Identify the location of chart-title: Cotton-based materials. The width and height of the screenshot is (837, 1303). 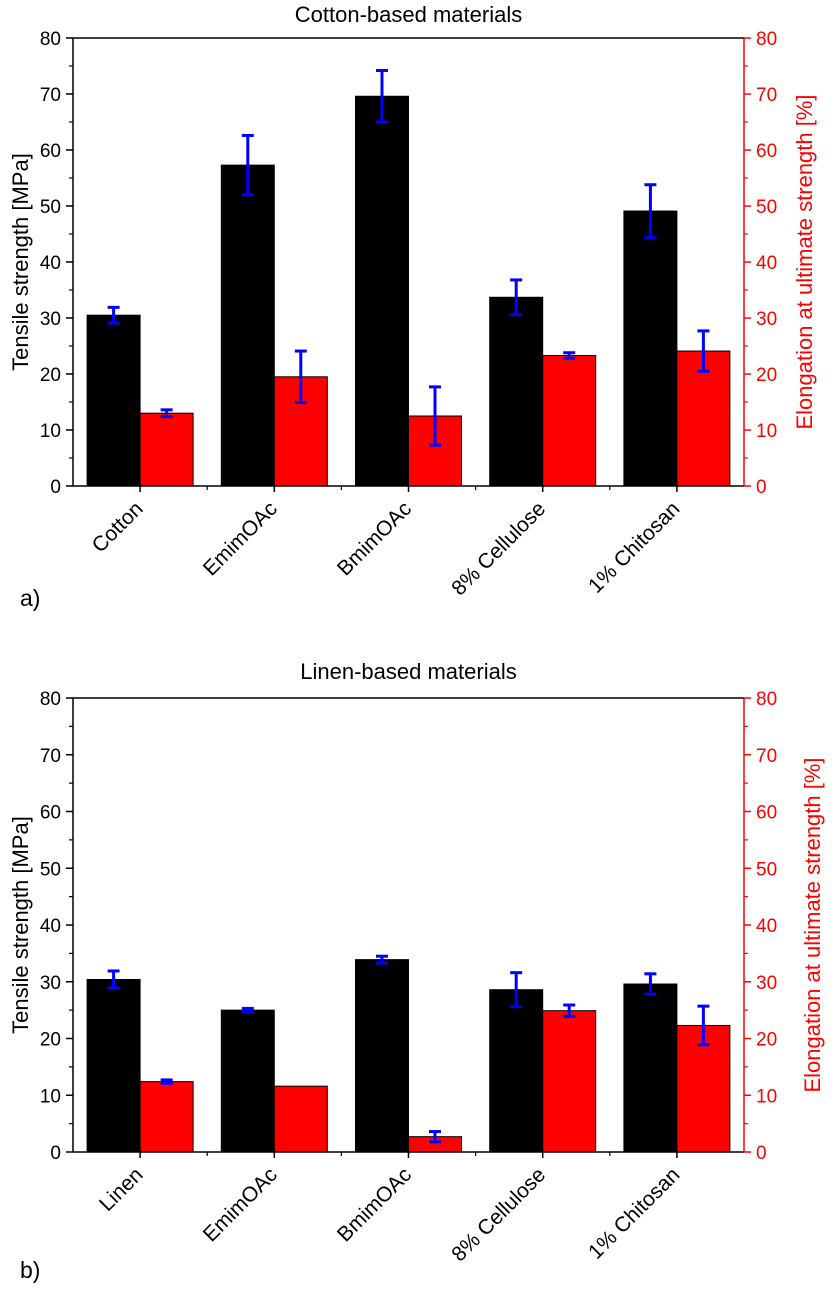
(408, 14).